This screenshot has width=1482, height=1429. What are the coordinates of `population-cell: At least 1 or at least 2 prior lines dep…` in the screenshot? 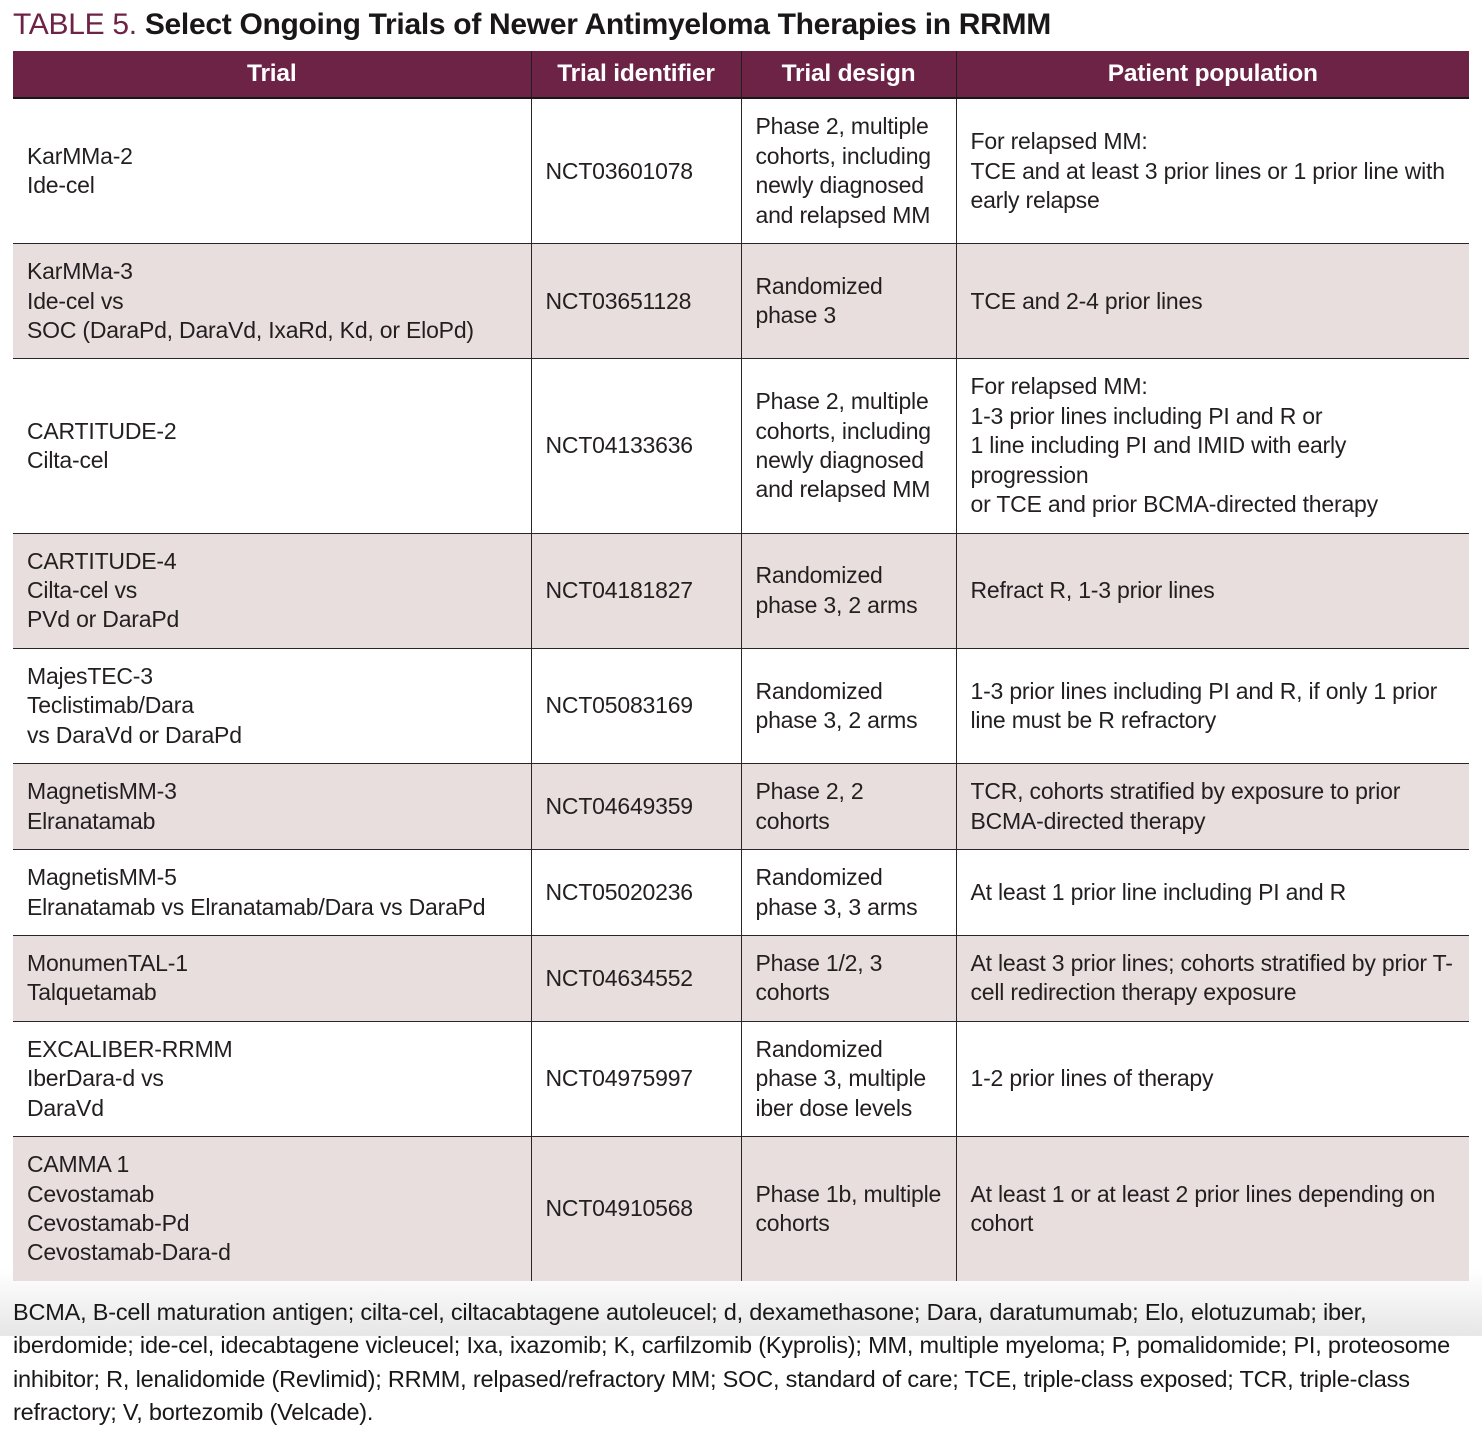 It's located at (1212, 1208).